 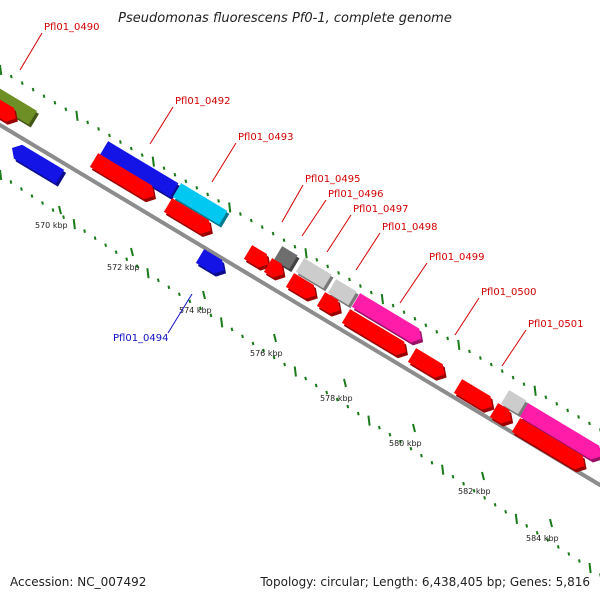 What do you see at coordinates (266, 137) in the screenshot?
I see `gene-label: Pfl01_0493` at bounding box center [266, 137].